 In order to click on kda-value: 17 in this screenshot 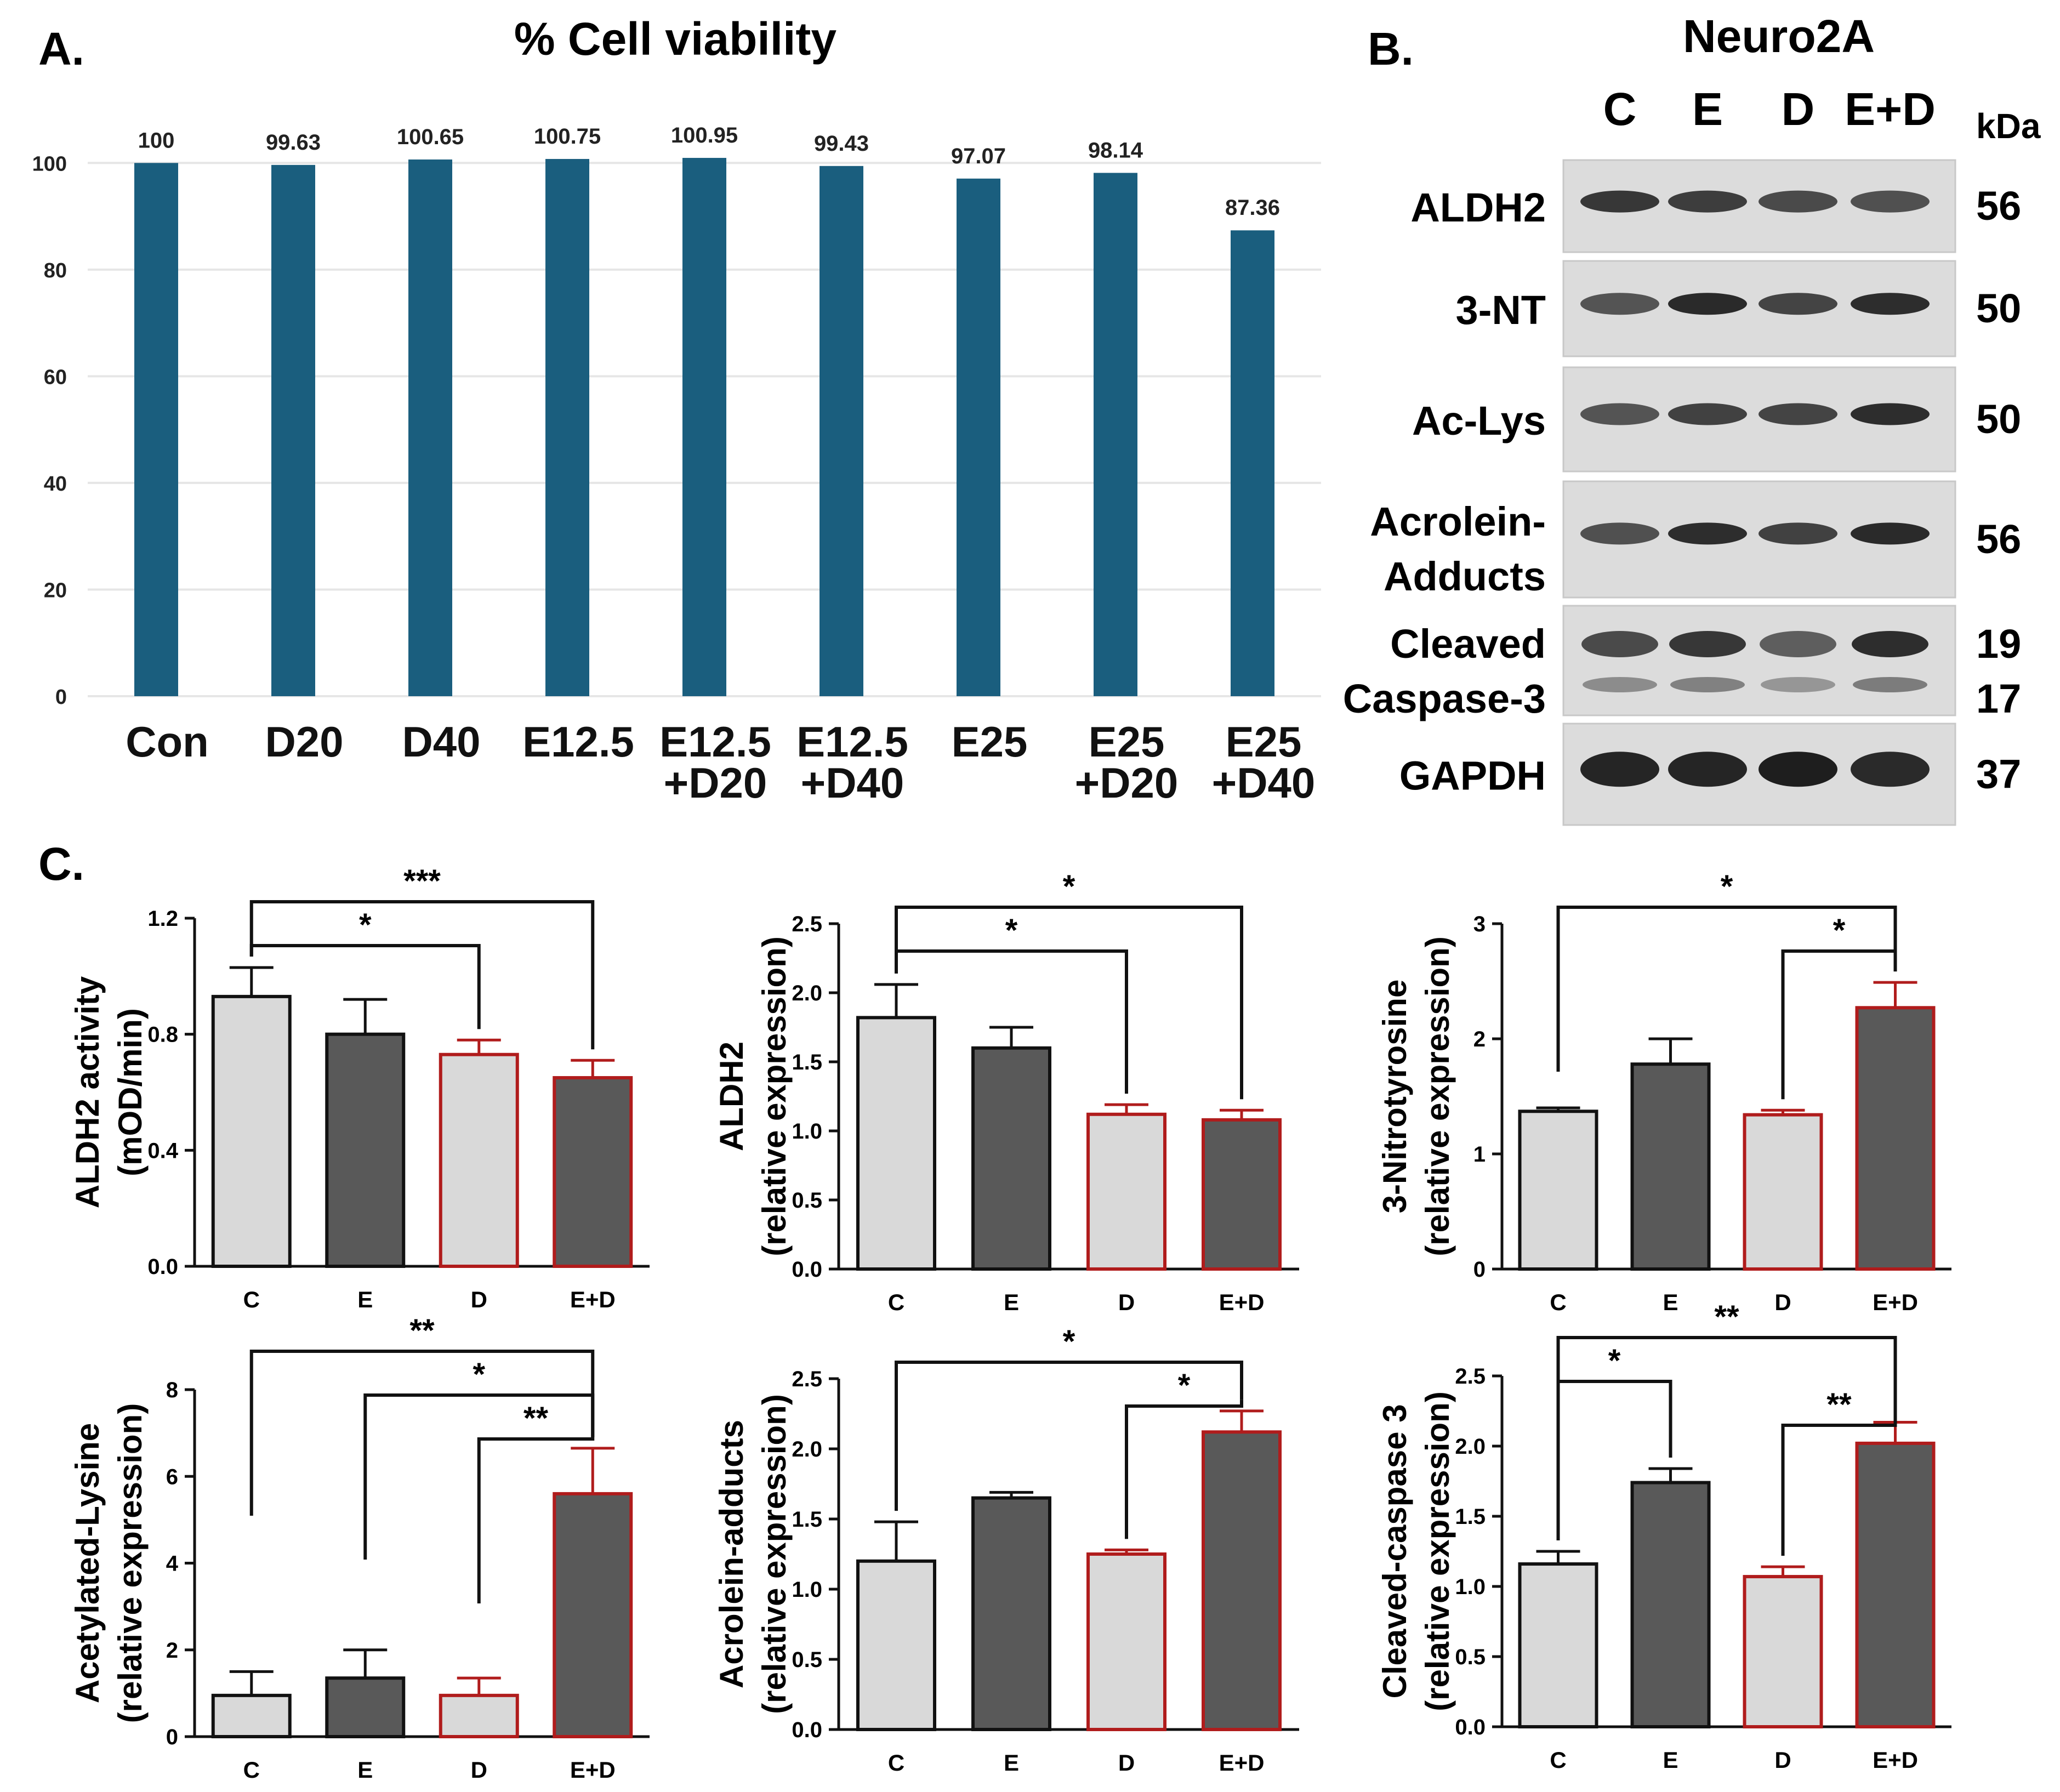, I will do `click(1999, 698)`.